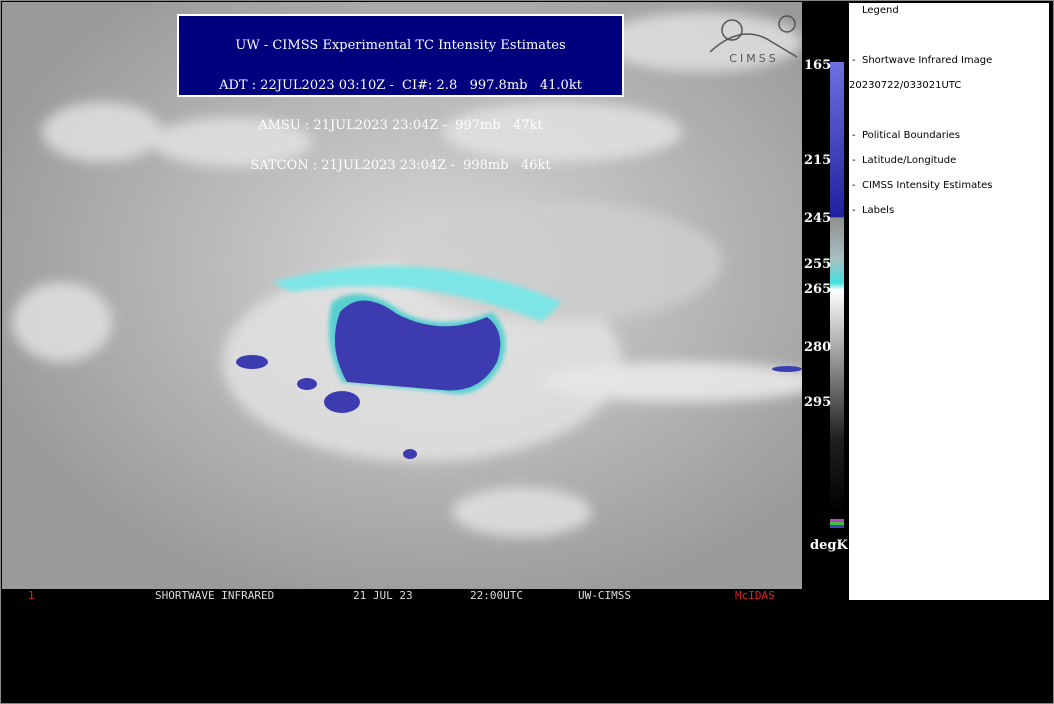 This screenshot has width=1054, height=704. Describe the element at coordinates (496, 595) in the screenshot. I see `image-time: 22:00UTC` at that location.